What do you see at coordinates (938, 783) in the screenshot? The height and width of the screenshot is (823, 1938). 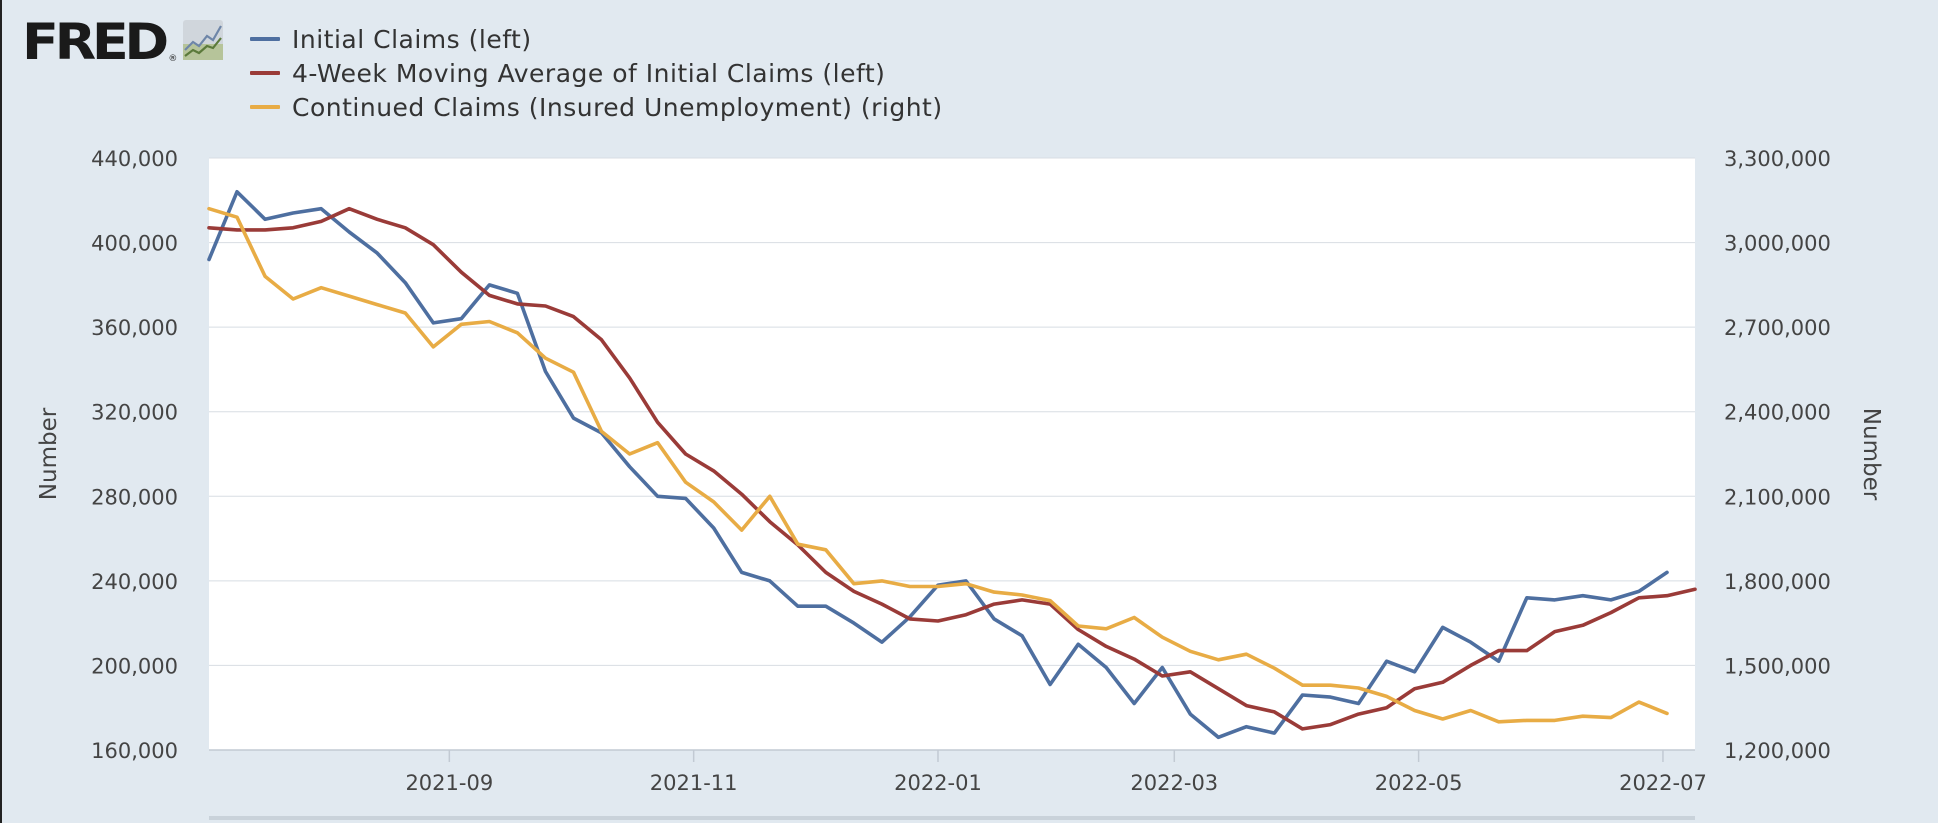 I see `x-tick-label: 2022-01` at bounding box center [938, 783].